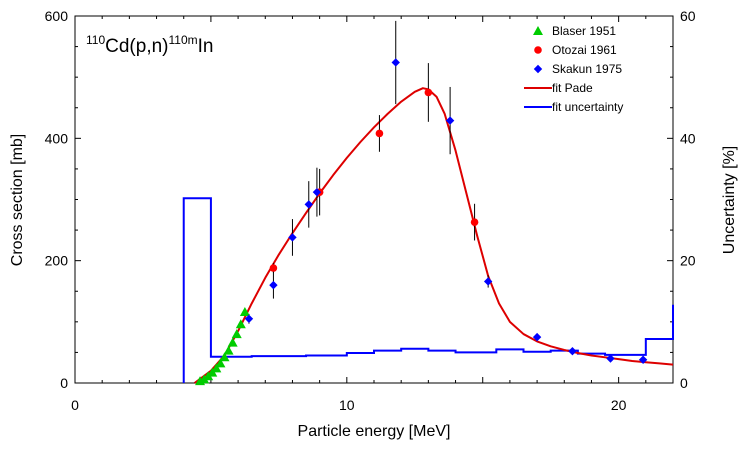 This screenshot has height=455, width=745. What do you see at coordinates (619, 405) in the screenshot?
I see `x-tick-label: 20` at bounding box center [619, 405].